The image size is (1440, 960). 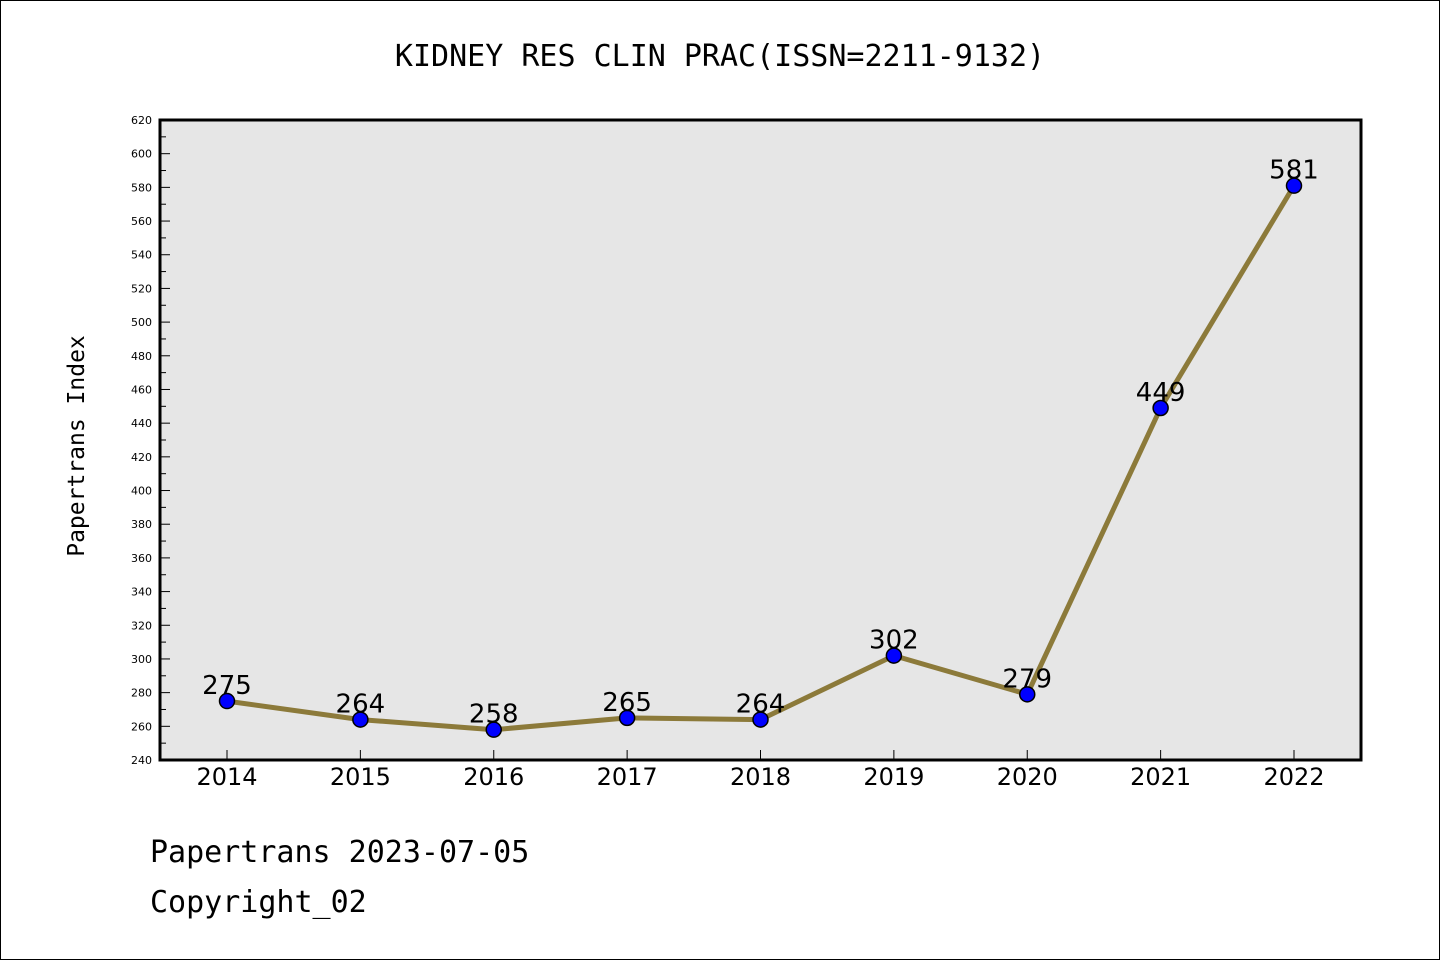 I want to click on y-tick-label: 600, so click(x=141, y=154).